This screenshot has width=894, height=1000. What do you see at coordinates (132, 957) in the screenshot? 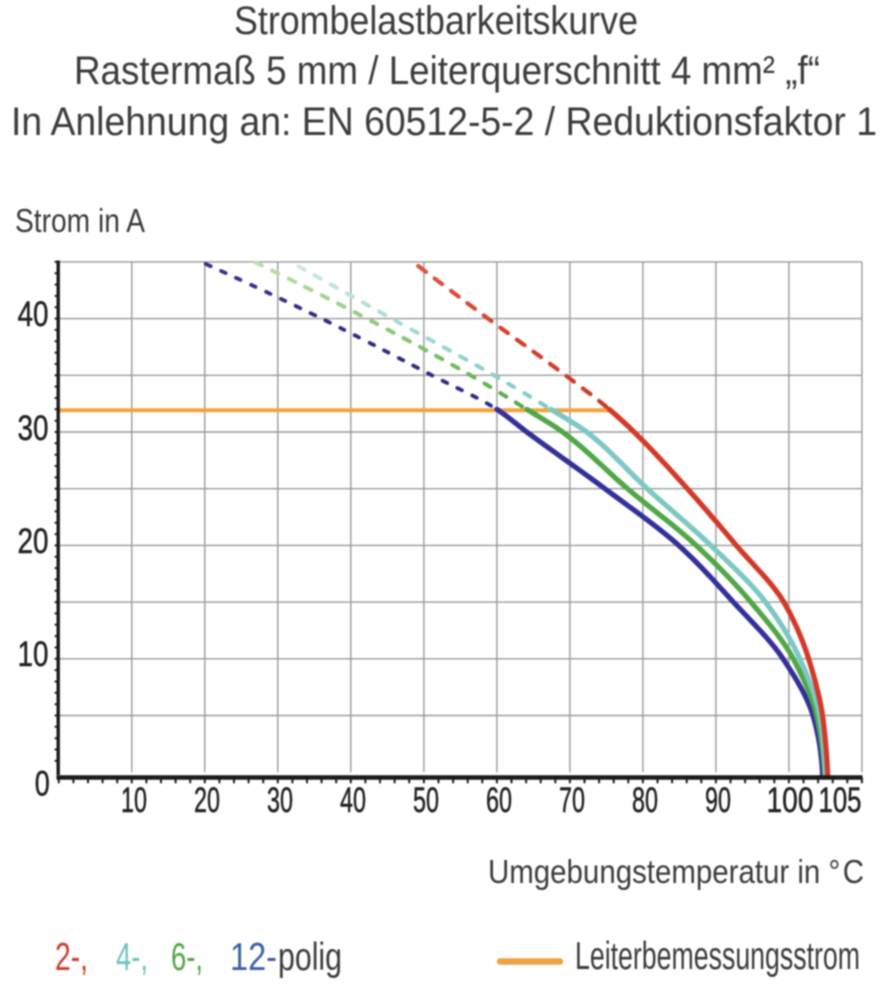
I see `svg-text: 4-,` at bounding box center [132, 957].